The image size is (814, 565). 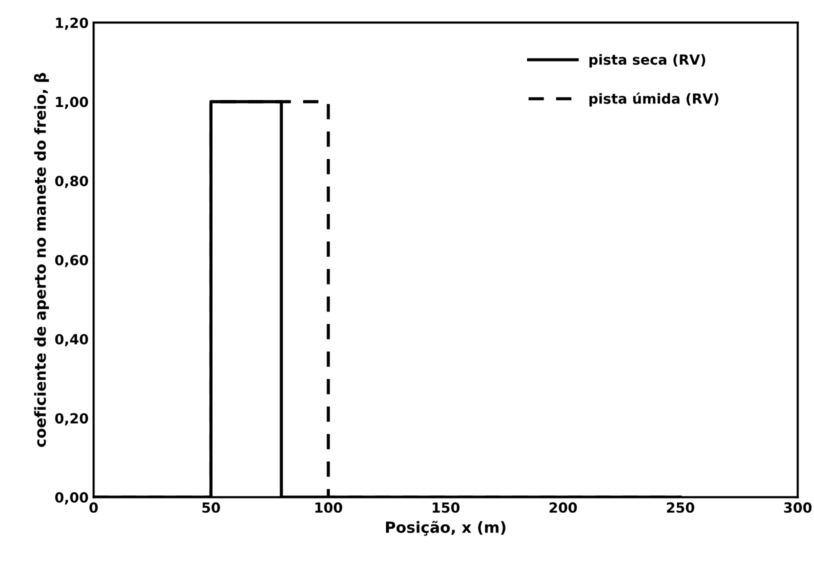 What do you see at coordinates (71, 340) in the screenshot?
I see `y-tick-label: 0,40` at bounding box center [71, 340].